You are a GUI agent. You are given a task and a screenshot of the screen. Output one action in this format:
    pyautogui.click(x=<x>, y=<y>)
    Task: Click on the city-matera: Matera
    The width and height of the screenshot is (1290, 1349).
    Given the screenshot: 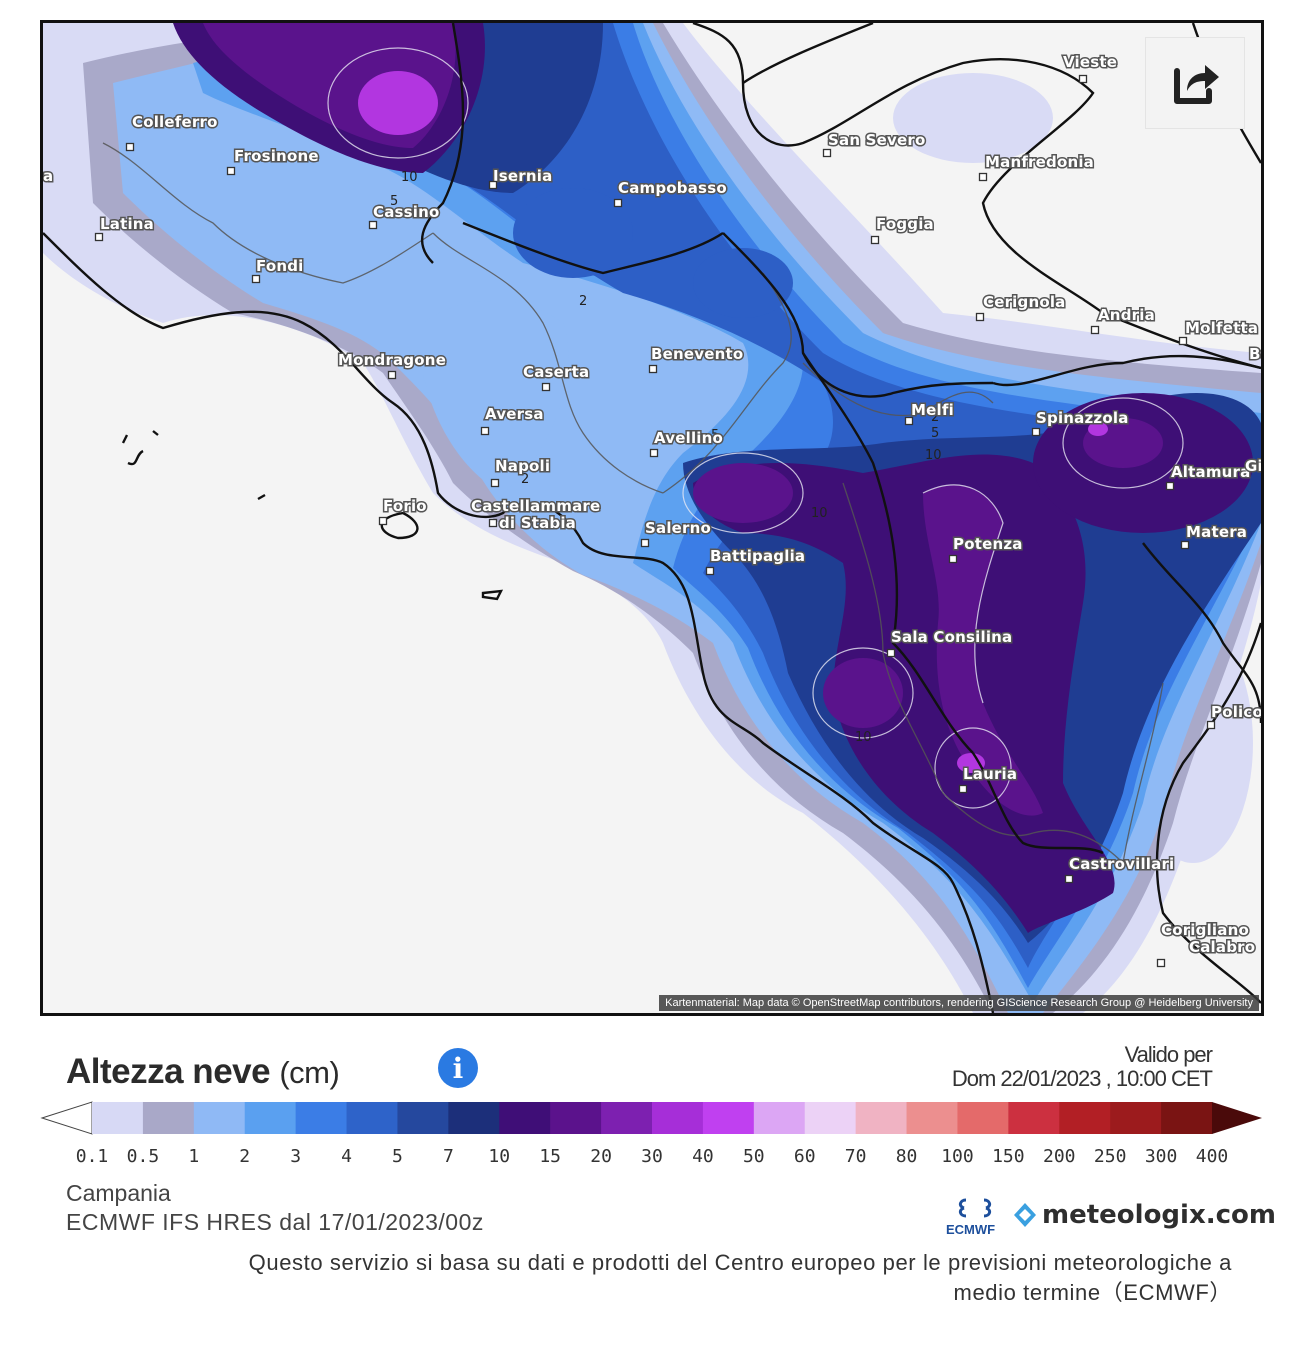 What is the action you would take?
    pyautogui.click(x=1214, y=536)
    